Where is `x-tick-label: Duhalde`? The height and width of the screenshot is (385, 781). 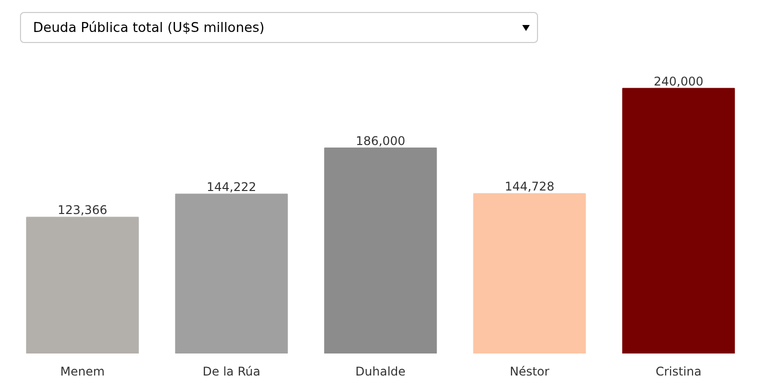
x-tick-label: Duhalde is located at coordinates (380, 371).